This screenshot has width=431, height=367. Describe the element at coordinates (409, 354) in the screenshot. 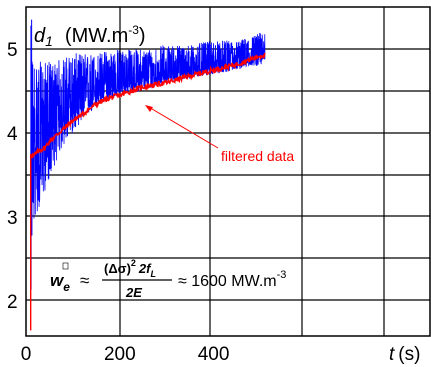

I see `x-axis-unit: (s)` at that location.